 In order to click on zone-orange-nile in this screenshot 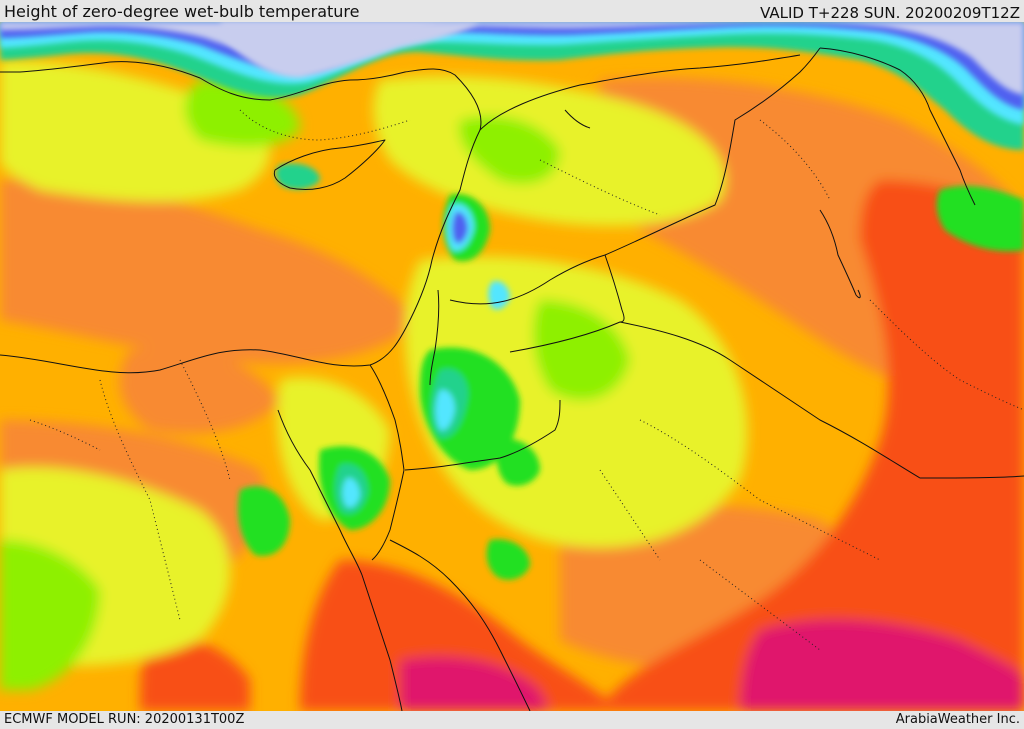, I will do `click(199, 390)`.